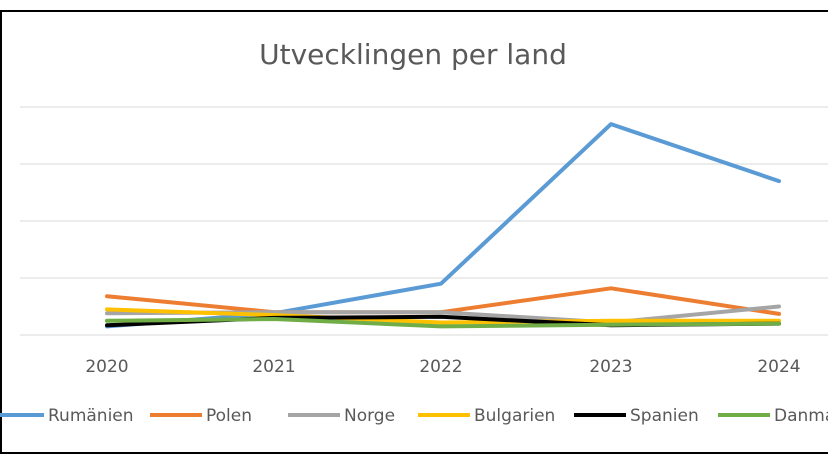 The width and height of the screenshot is (828, 468). I want to click on legend-label: Polen, so click(229, 416).